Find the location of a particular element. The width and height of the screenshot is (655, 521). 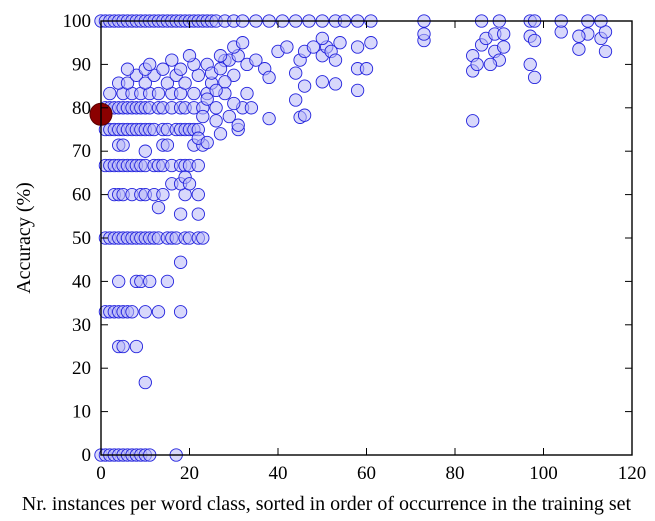

y-tick-label: 30 is located at coordinates (81, 325).